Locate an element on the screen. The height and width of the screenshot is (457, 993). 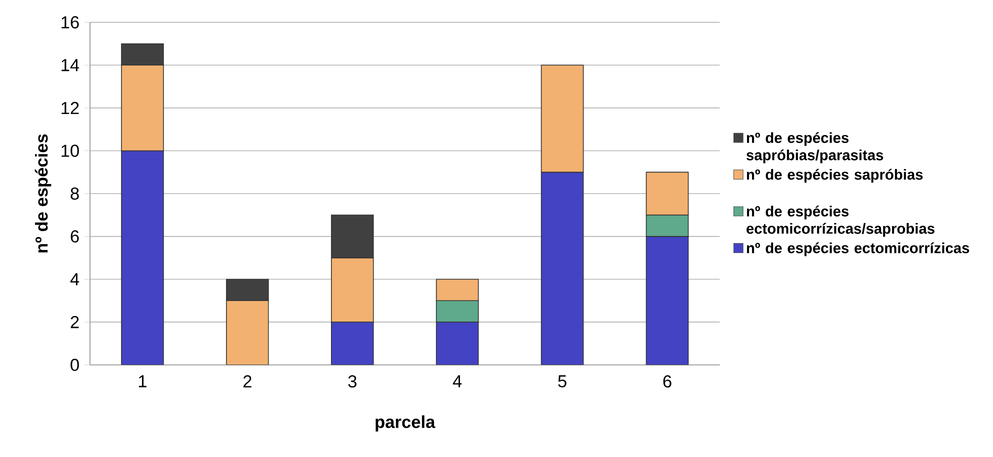
y-tick-label: 14 is located at coordinates (71, 65).